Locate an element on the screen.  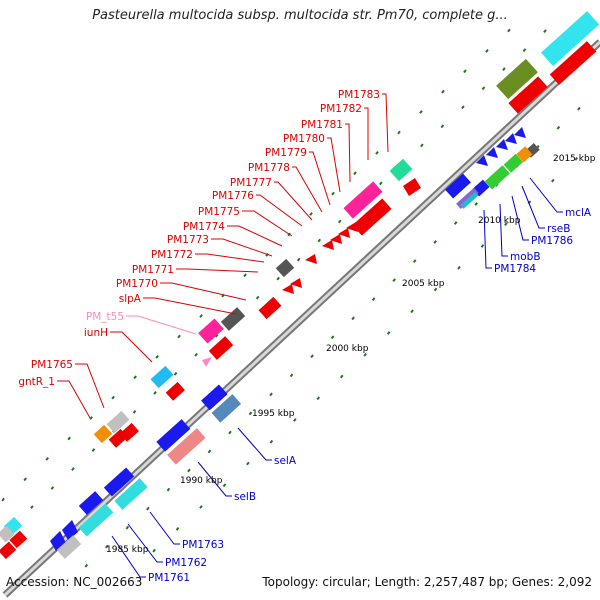
feature-teal is located at coordinates (469, 200).